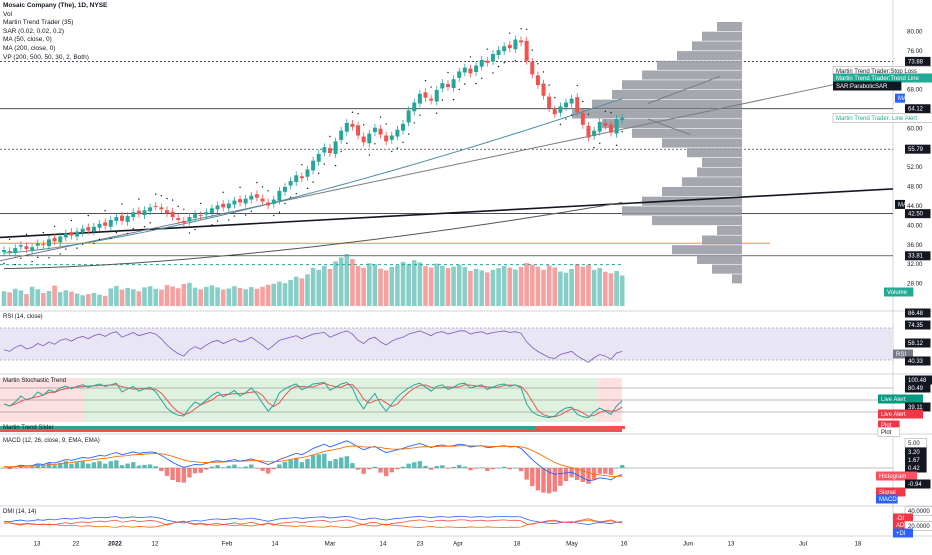 Image resolution: width=932 pixels, height=555 pixels. What do you see at coordinates (23, 317) in the screenshot?
I see `pane-title-rsi: RSI (14, close)` at bounding box center [23, 317].